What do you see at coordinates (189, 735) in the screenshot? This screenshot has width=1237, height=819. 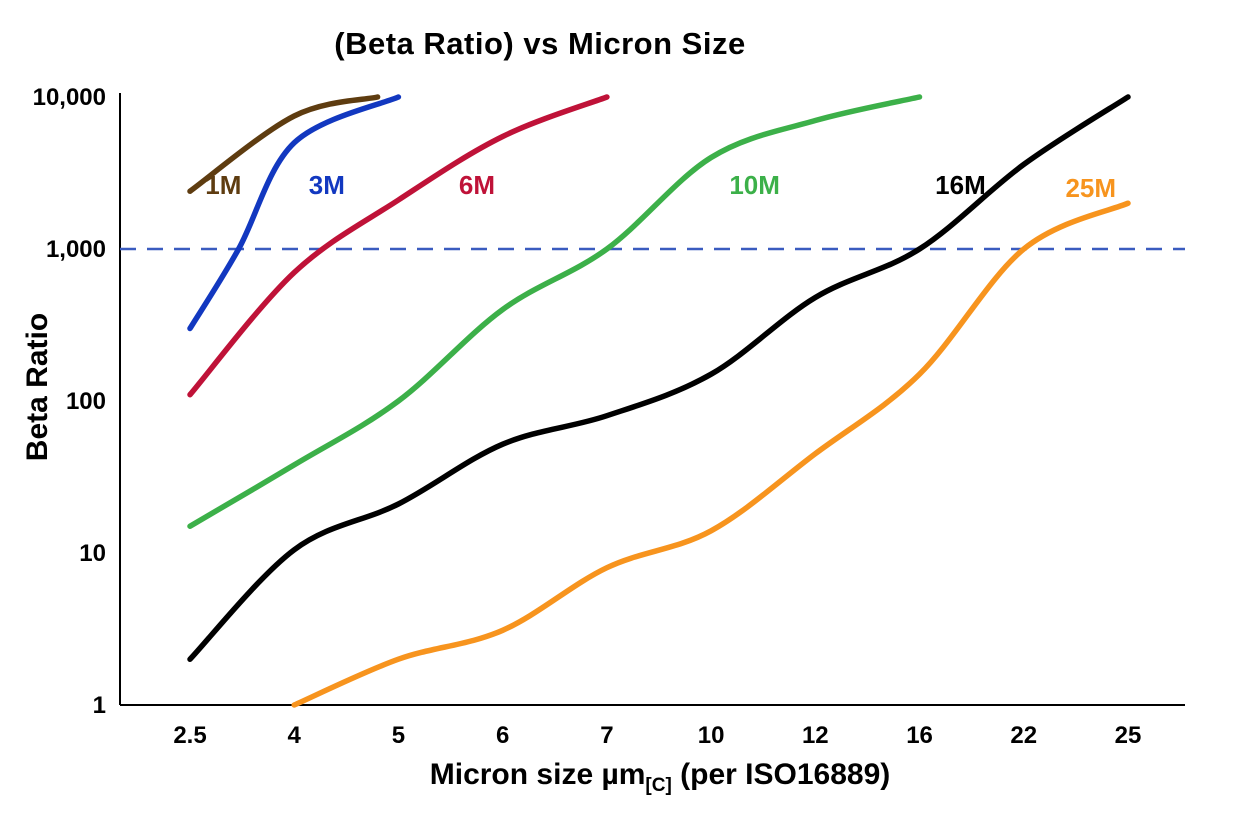 I see `x-tick-label: 2.5` at bounding box center [189, 735].